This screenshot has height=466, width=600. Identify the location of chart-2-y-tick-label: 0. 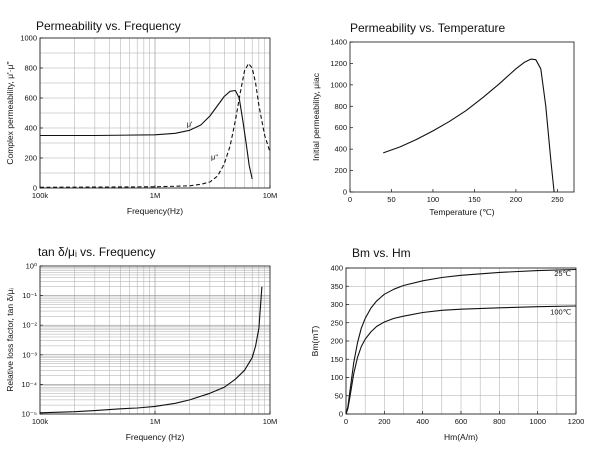
(345, 192).